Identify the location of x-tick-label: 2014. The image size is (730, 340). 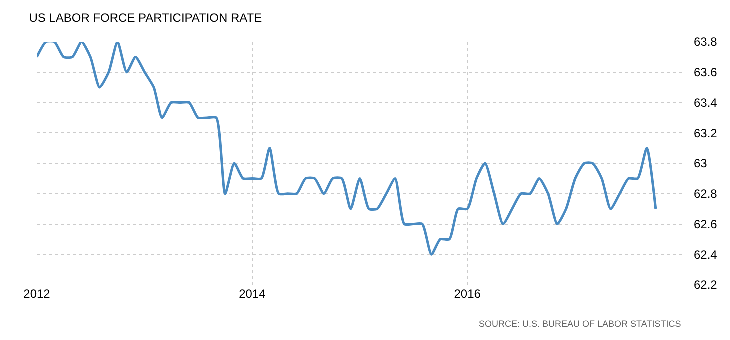
(252, 294).